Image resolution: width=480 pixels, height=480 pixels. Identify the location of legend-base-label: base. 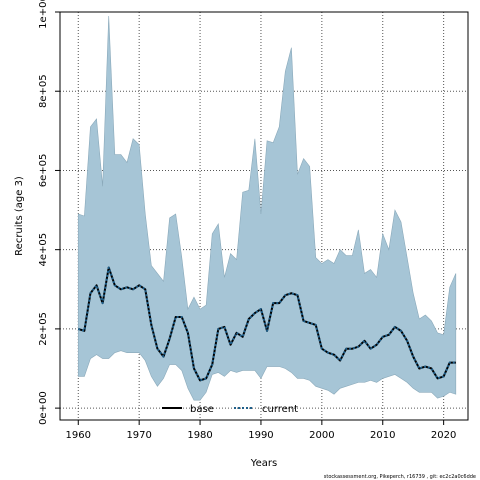
(202, 409).